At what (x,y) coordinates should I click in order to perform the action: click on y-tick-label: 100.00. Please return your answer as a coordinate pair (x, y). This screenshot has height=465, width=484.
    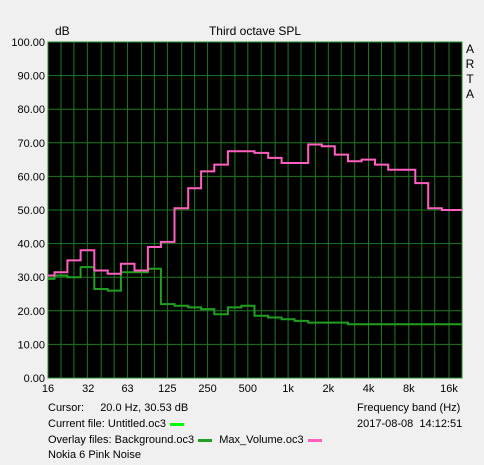
    Looking at the image, I should click on (28, 43).